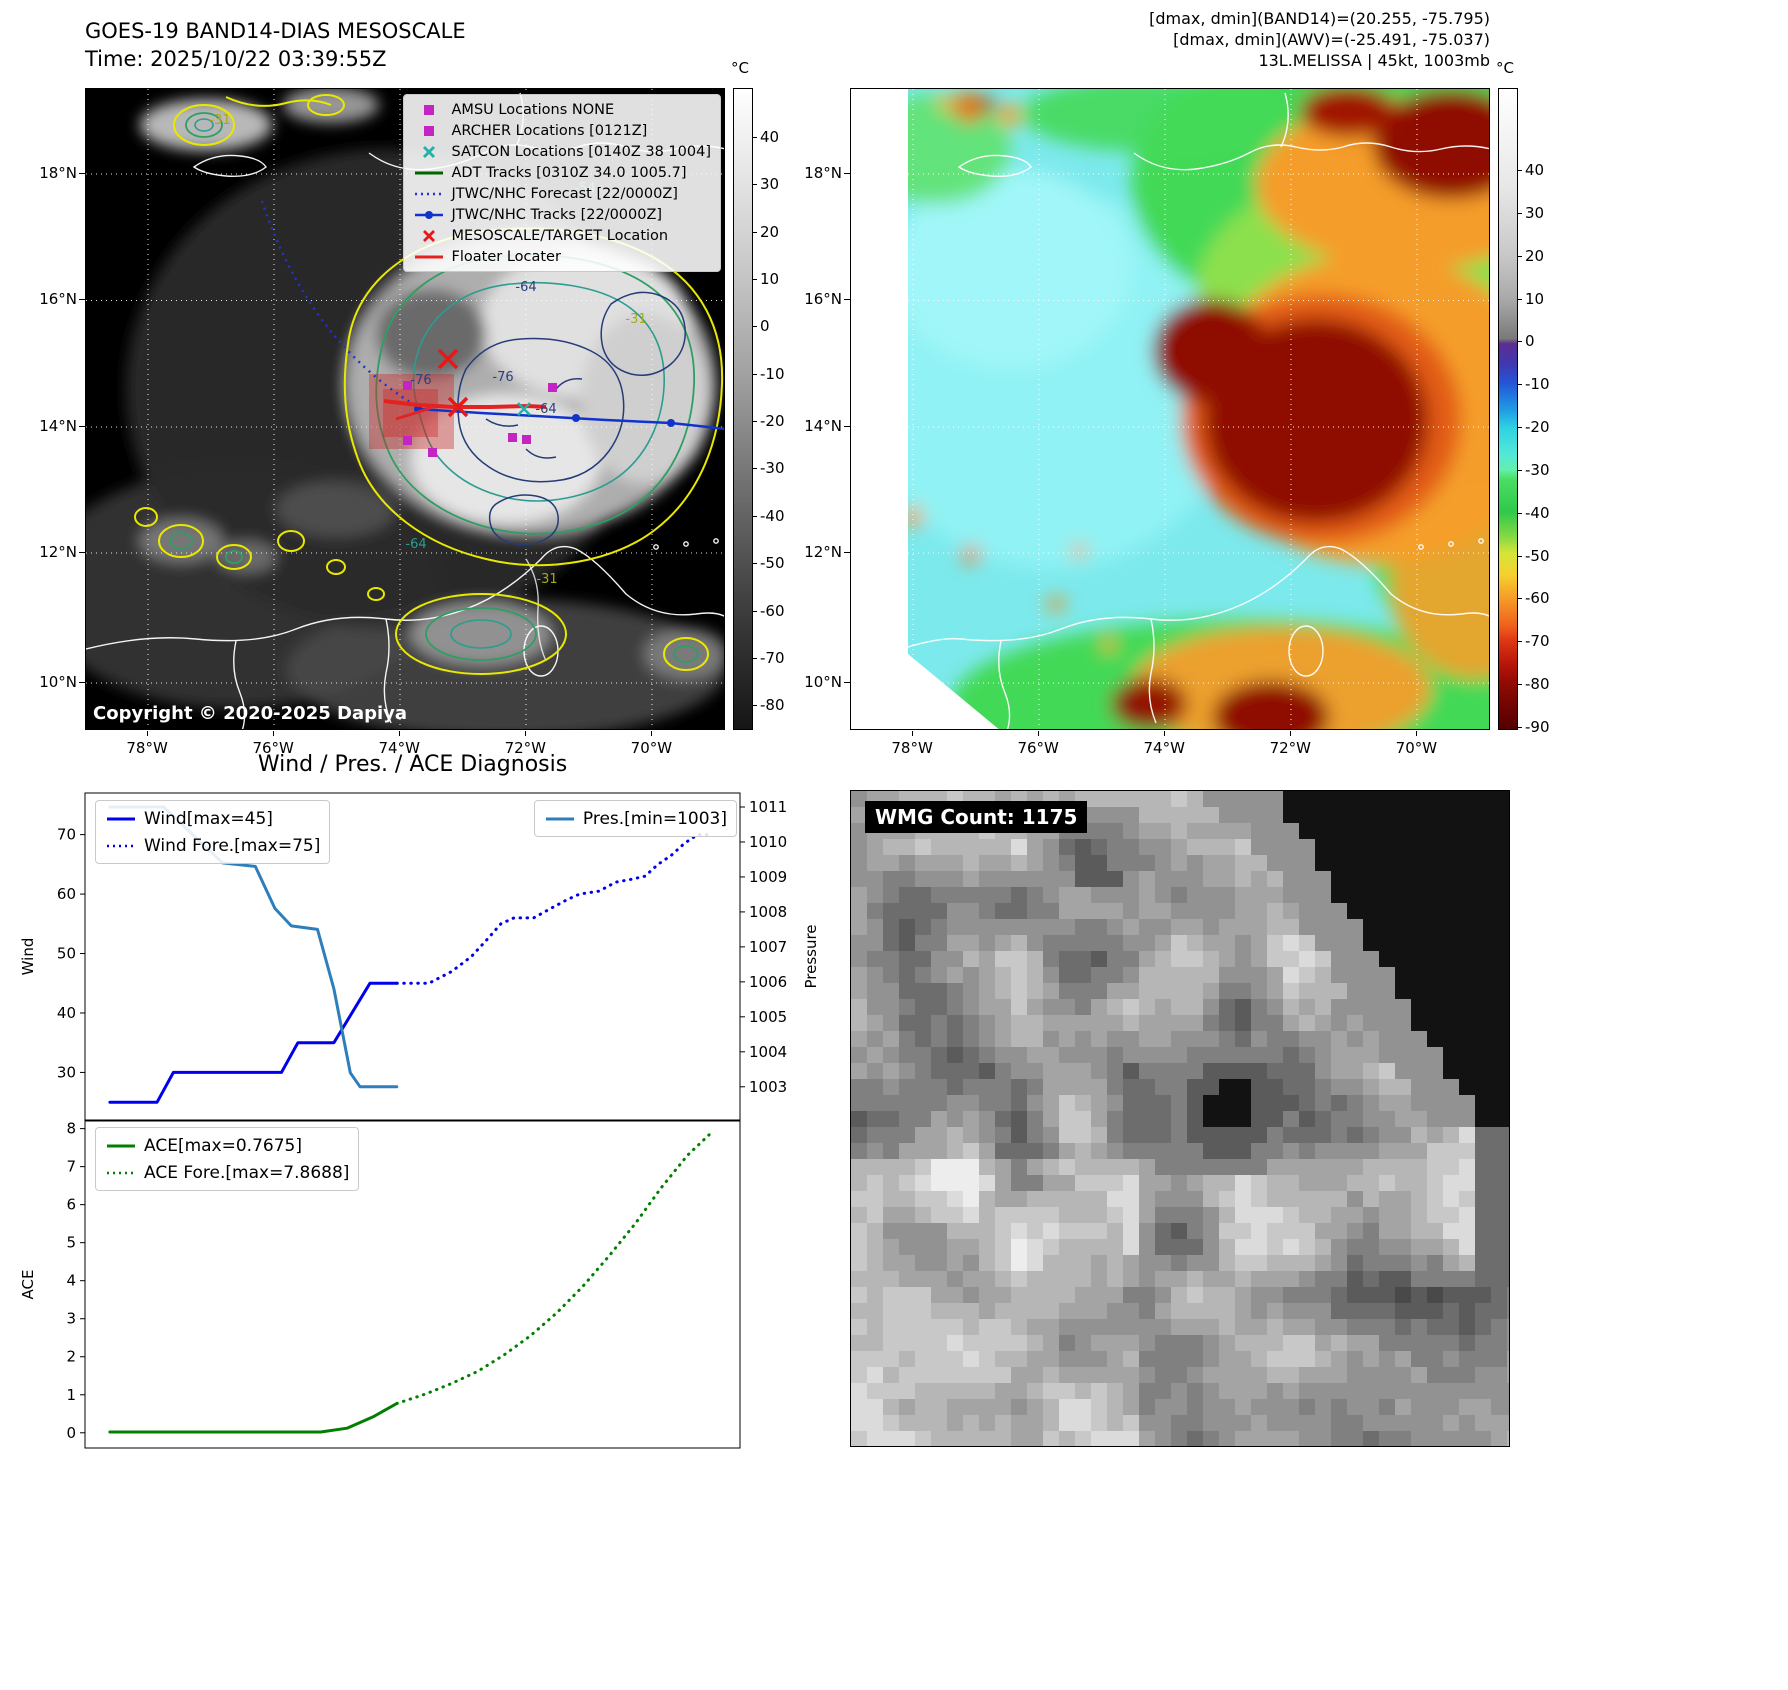 The height and width of the screenshot is (1690, 1788). What do you see at coordinates (399, 748) in the screenshot?
I see `lon-tick-label: 74°W` at bounding box center [399, 748].